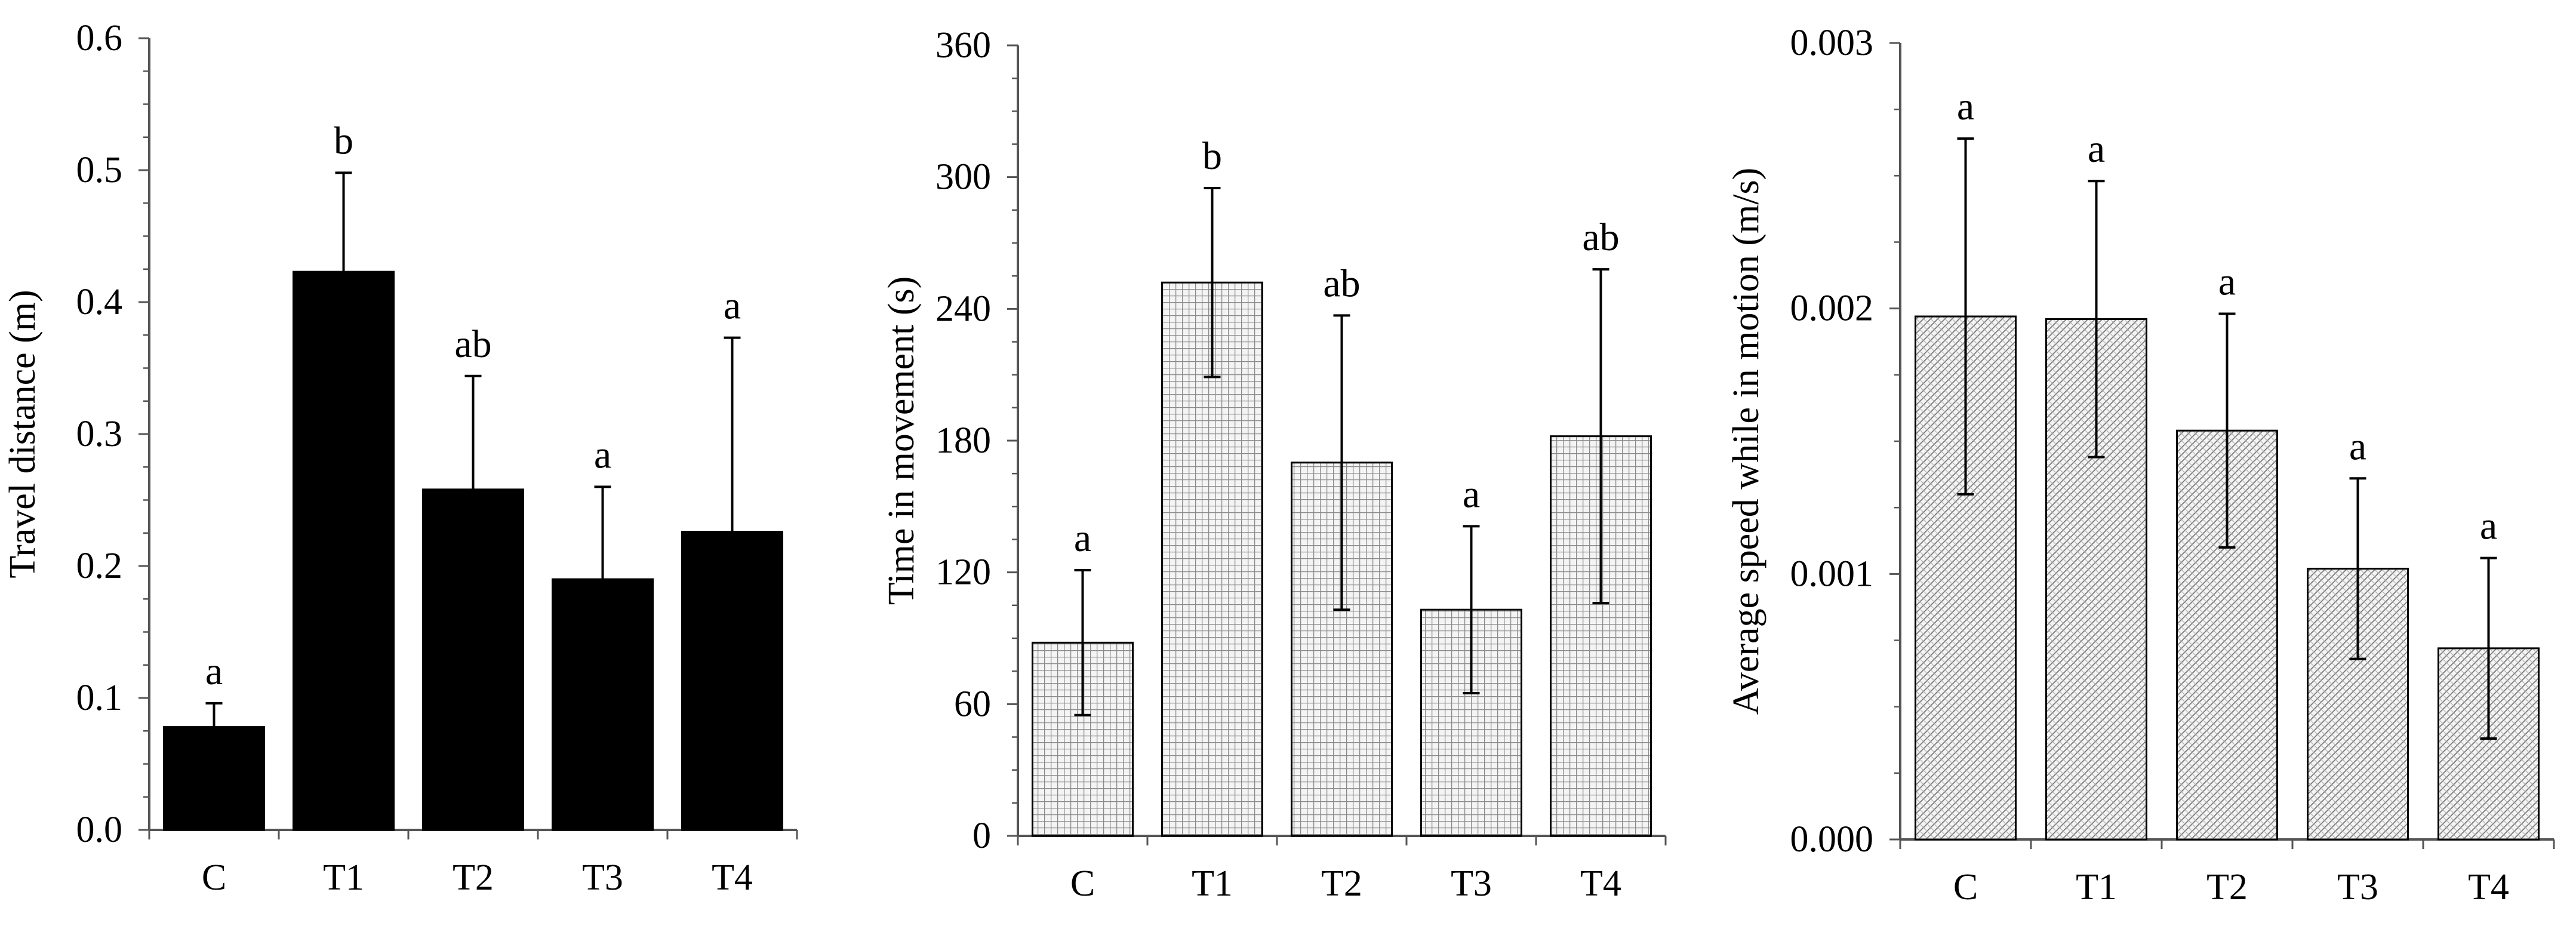  What do you see at coordinates (99, 302) in the screenshot?
I see `y-tick-label: 0.4` at bounding box center [99, 302].